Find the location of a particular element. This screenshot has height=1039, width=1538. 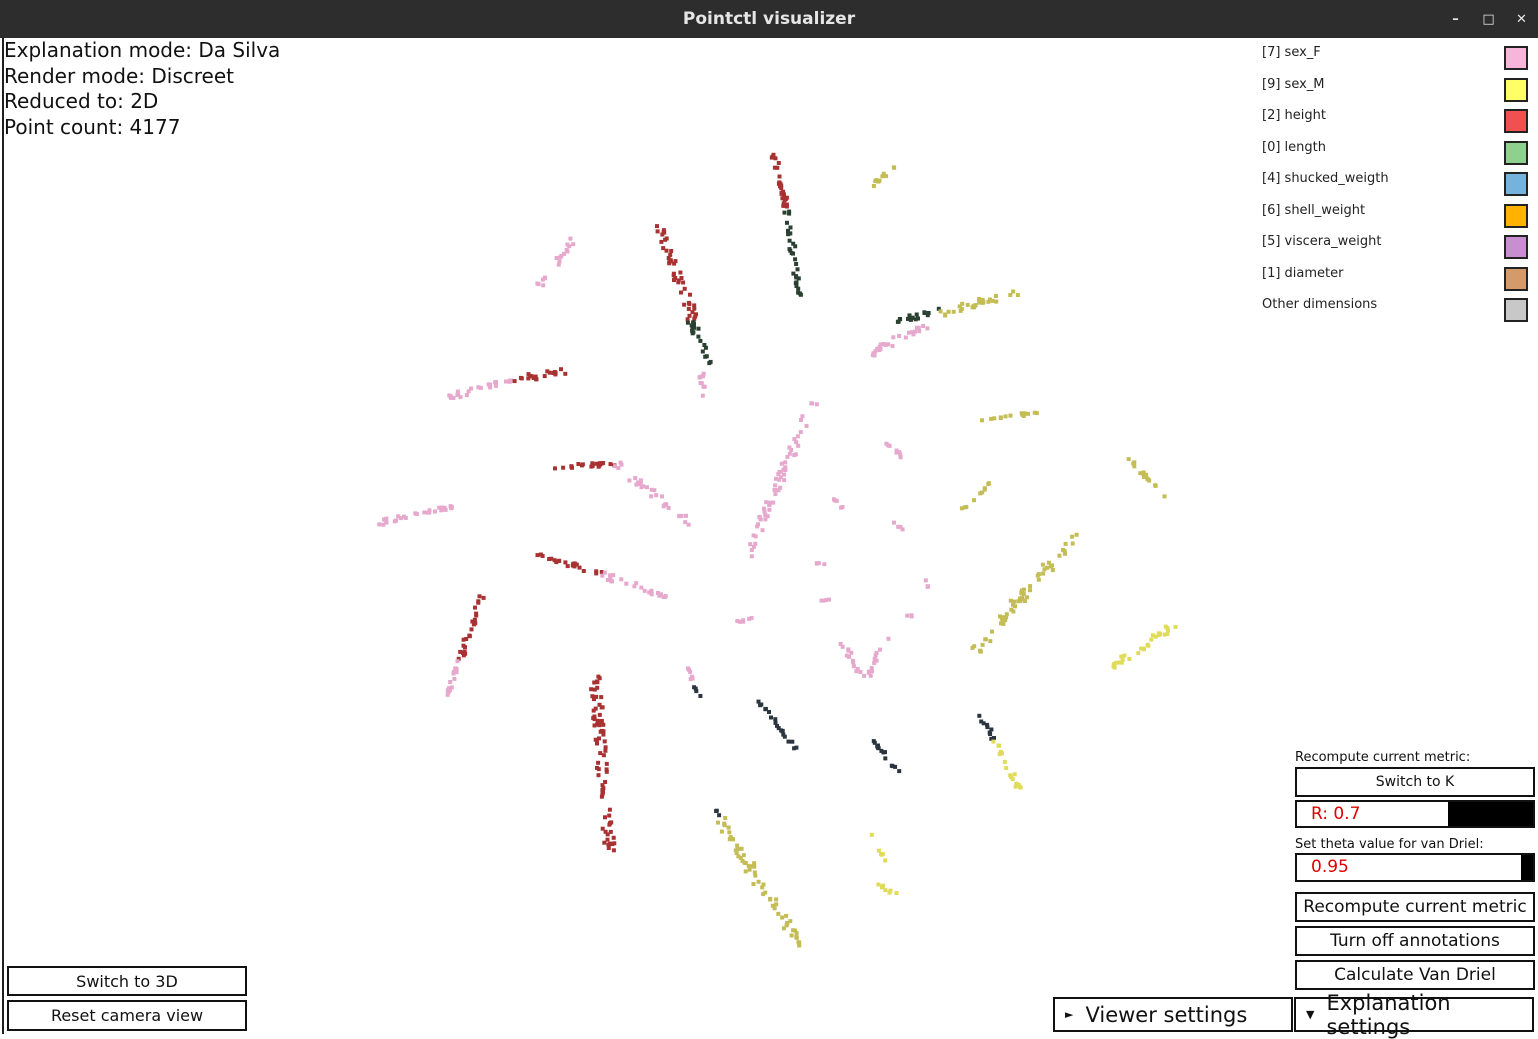

r-slider-value: R: 0.7 is located at coordinates (1336, 814).